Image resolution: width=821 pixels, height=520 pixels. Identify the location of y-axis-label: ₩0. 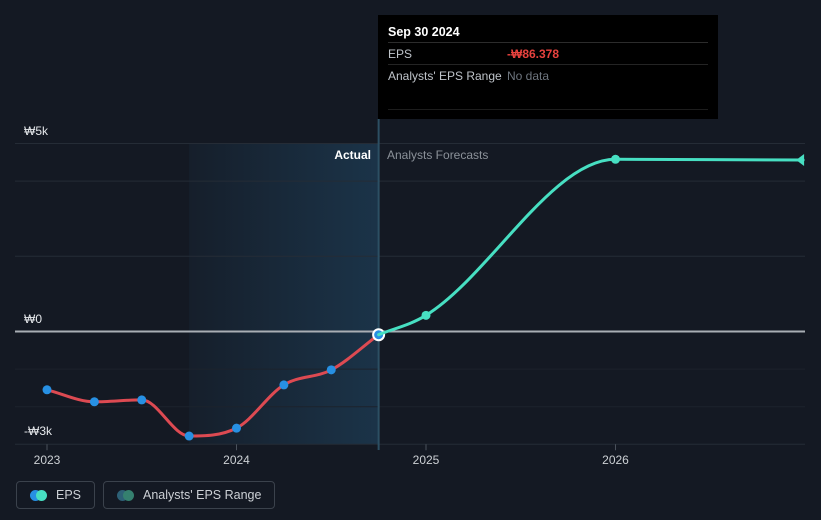
(33, 318).